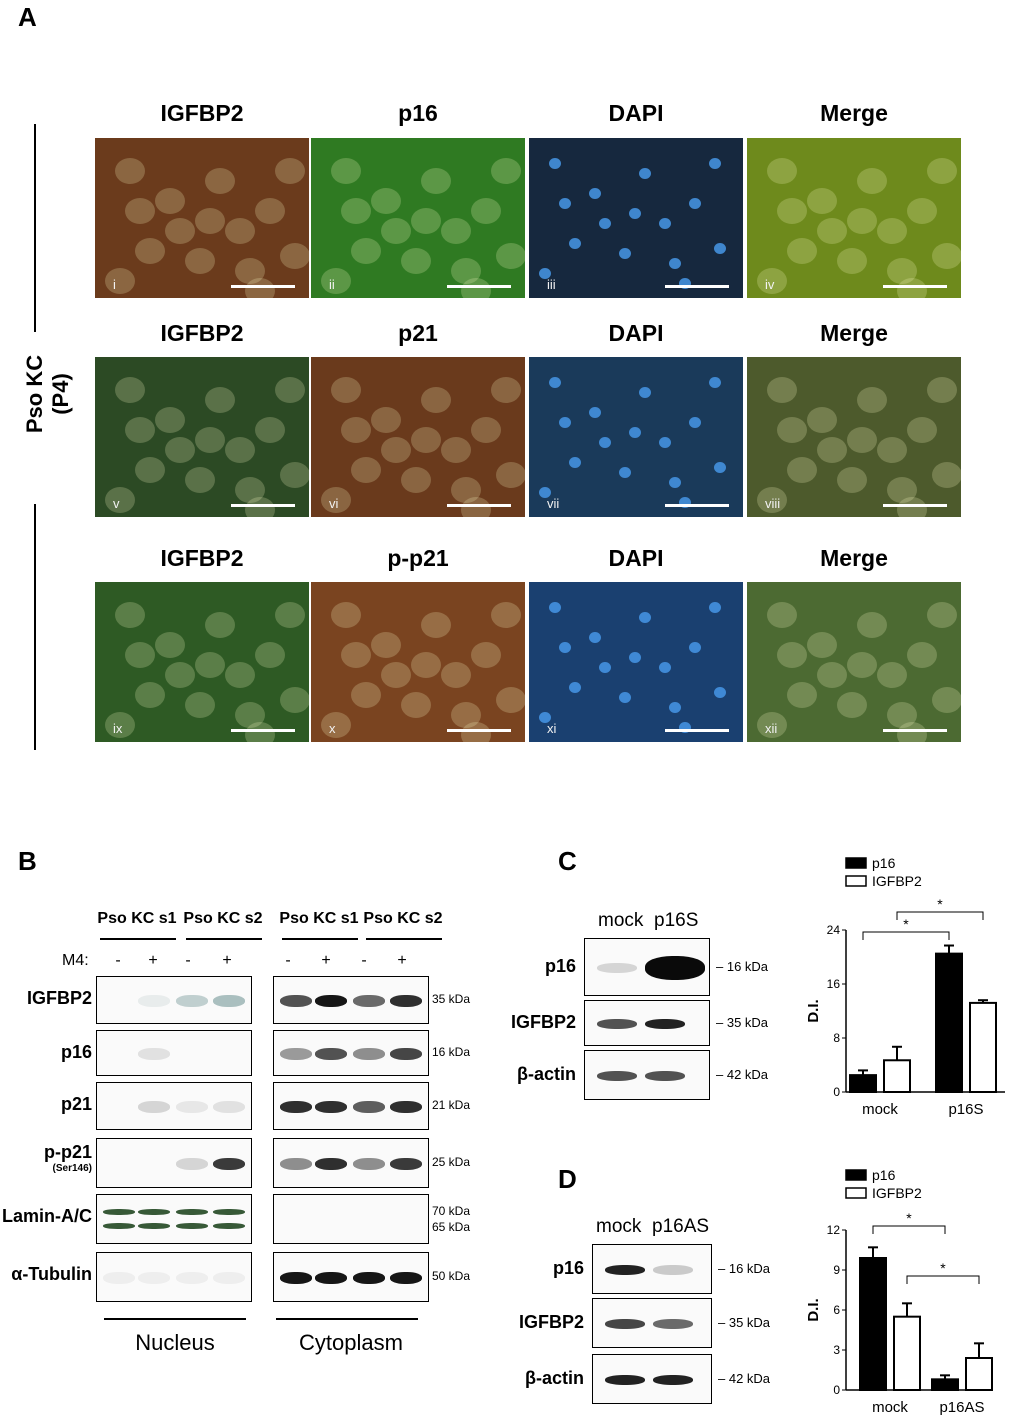 This screenshot has width=1020, height=1421. I want to click on kda-marker: 21 kDa, so click(451, 1105).